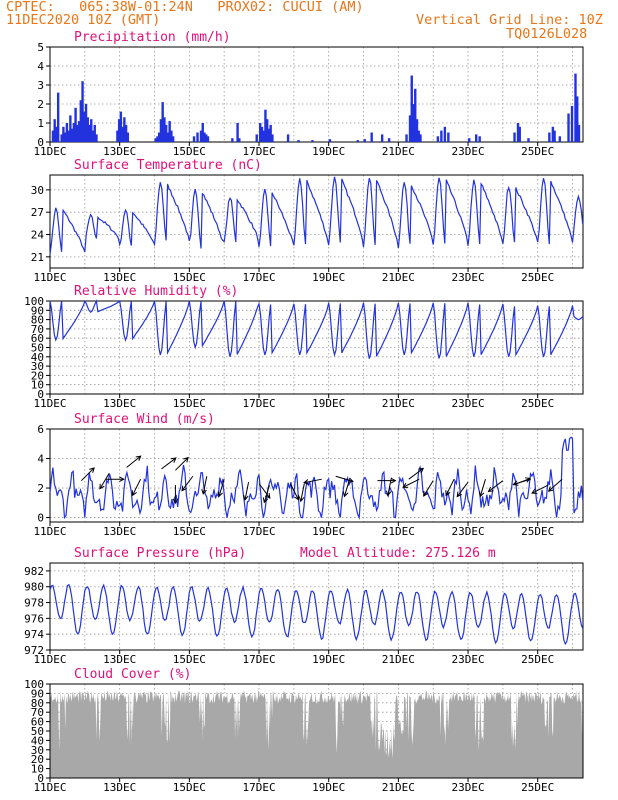 The height and width of the screenshot is (800, 618). What do you see at coordinates (34, 650) in the screenshot?
I see `y-tick-label: 972` at bounding box center [34, 650].